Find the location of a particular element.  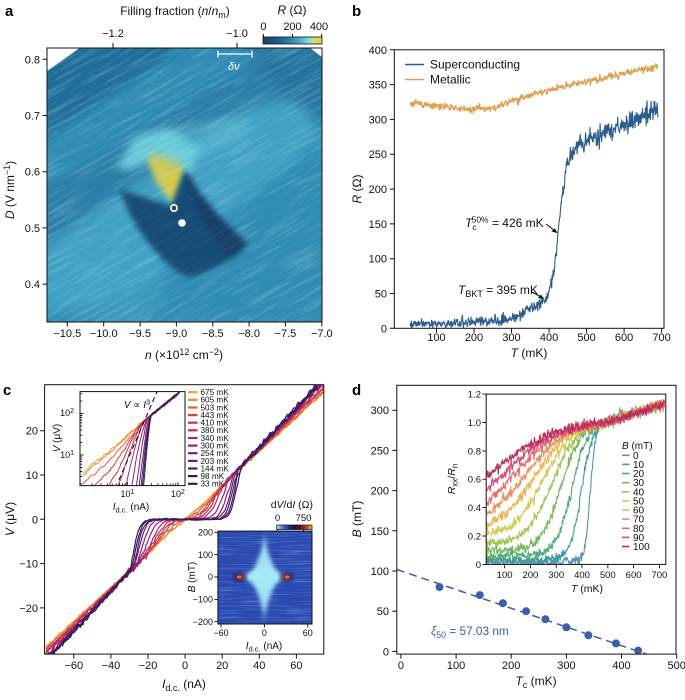

svg-text: 700 is located at coordinates (661, 338).